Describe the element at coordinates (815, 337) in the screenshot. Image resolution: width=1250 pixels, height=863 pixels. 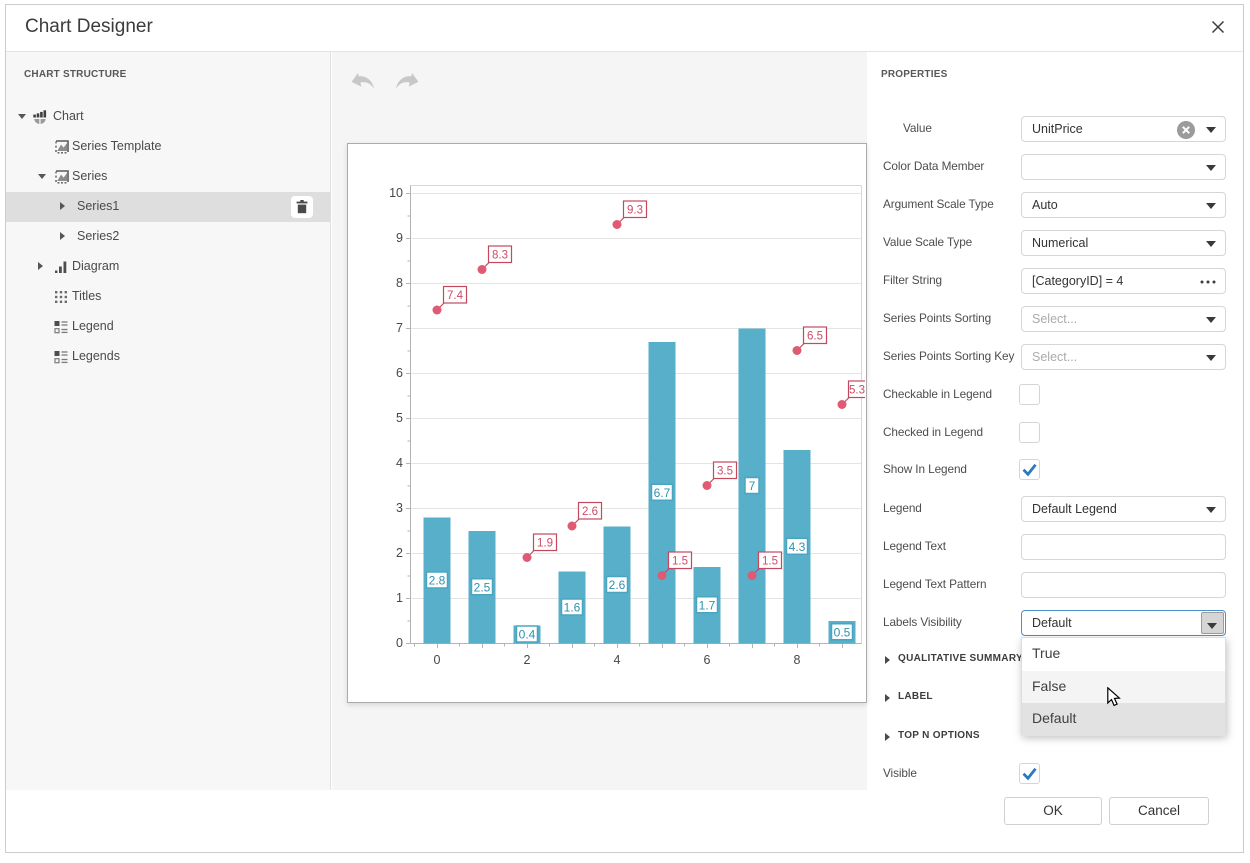
I see `svg-text: 6.5` at that location.